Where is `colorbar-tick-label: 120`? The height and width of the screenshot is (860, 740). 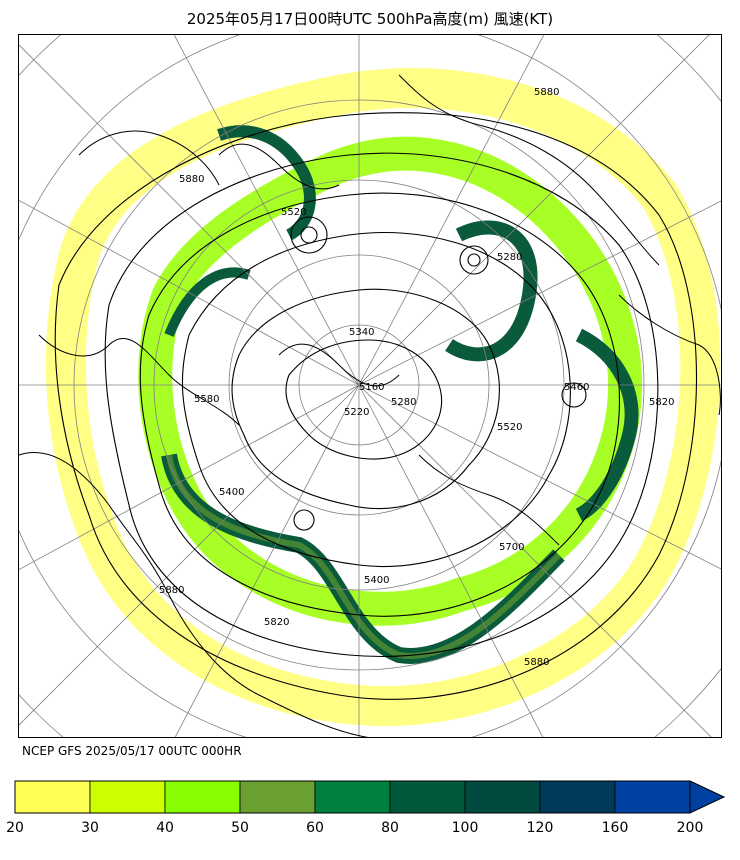 colorbar-tick-label: 120 is located at coordinates (540, 828).